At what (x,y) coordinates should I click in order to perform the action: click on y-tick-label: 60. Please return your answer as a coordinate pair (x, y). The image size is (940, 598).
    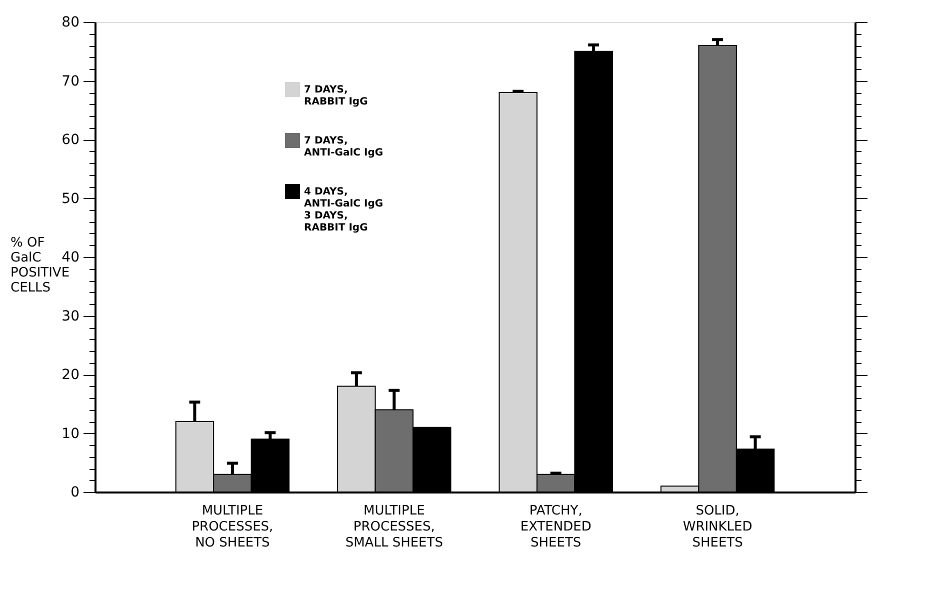
    Looking at the image, I should click on (71, 140).